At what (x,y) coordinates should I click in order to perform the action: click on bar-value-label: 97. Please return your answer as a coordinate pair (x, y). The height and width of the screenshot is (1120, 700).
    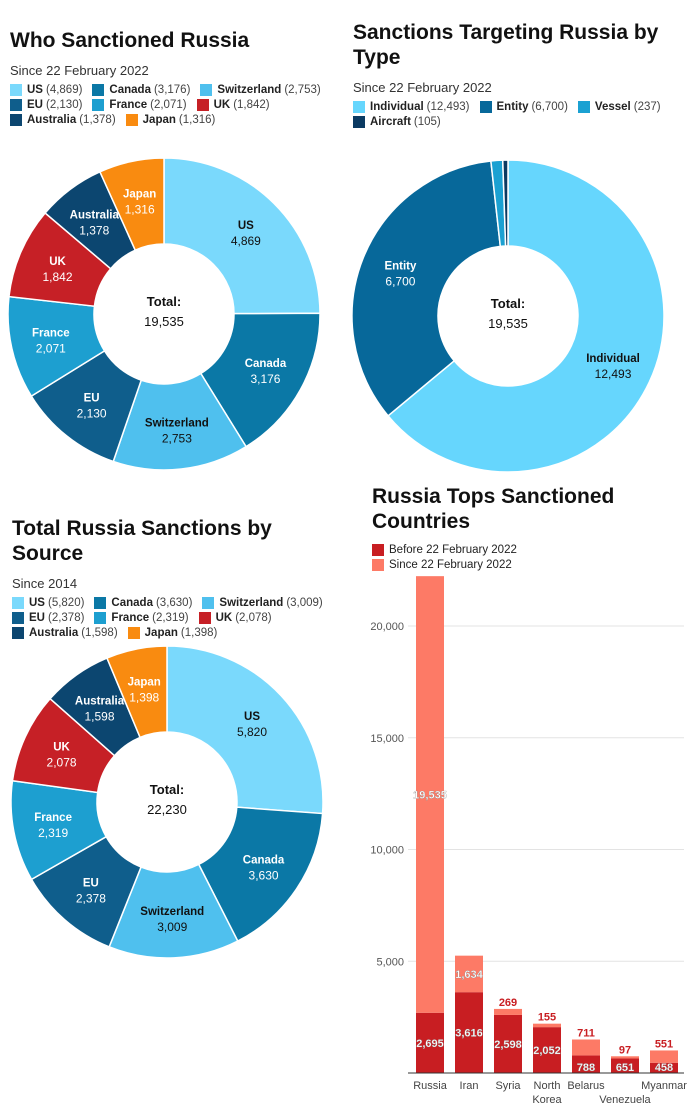
    Looking at the image, I should click on (625, 1050).